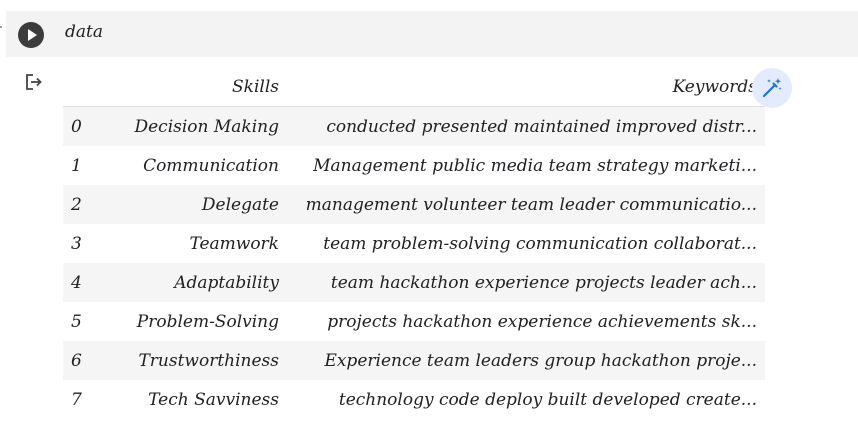 The height and width of the screenshot is (446, 858). I want to click on magic-wand-button, so click(772, 88).